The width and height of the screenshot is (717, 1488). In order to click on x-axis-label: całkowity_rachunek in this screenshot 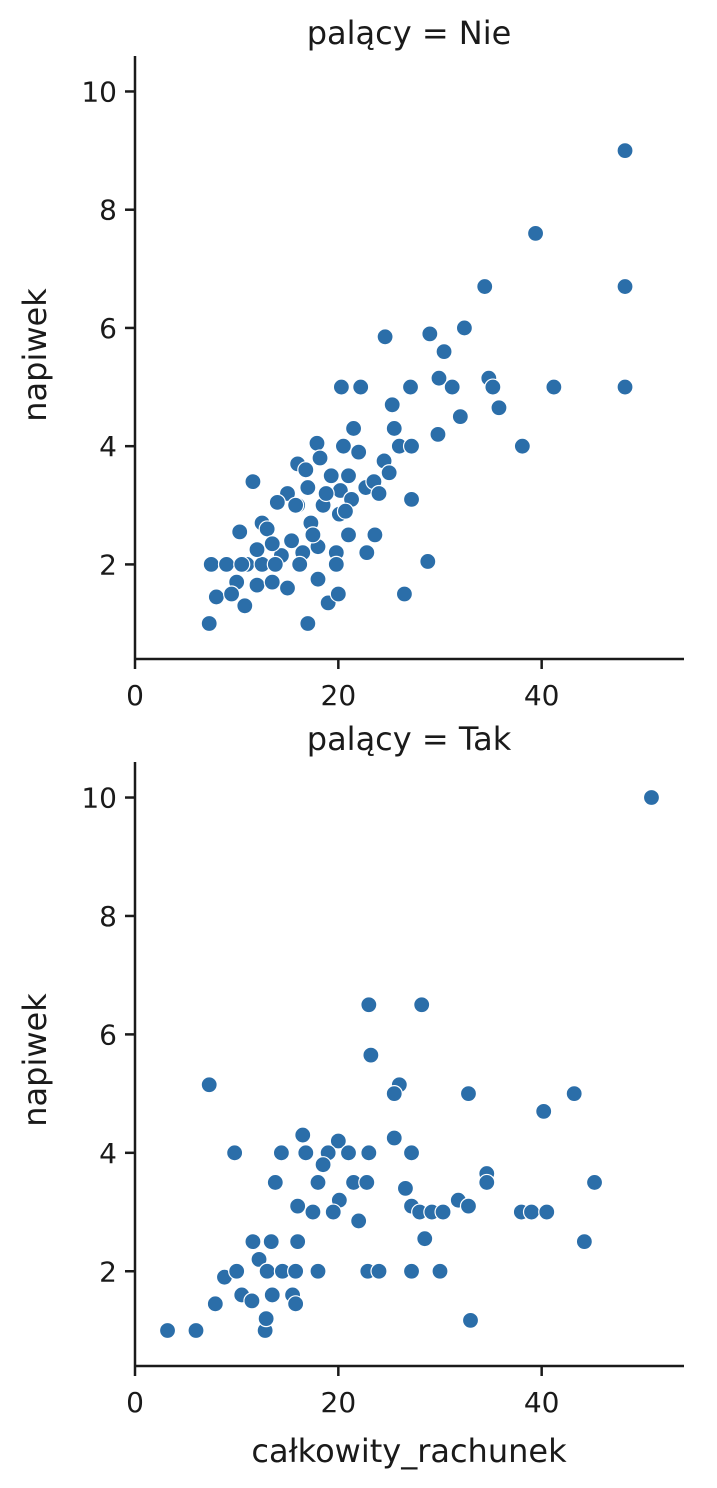, I will do `click(409, 1451)`.